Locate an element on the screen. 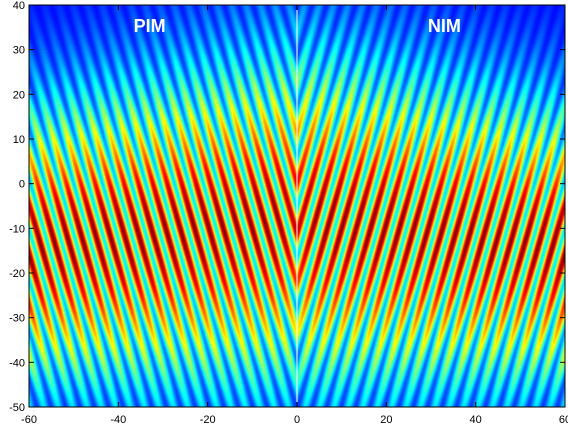 This screenshot has height=431, width=568. x-tick-label: -60 is located at coordinates (29, 420).